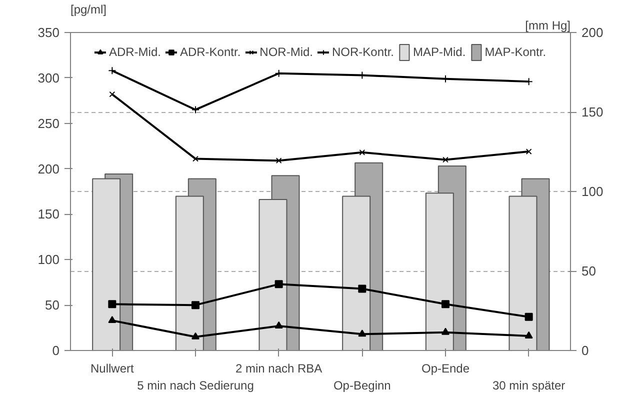 The width and height of the screenshot is (634, 414). What do you see at coordinates (363, 52) in the screenshot?
I see `legend-label: NOR-Kontr.` at bounding box center [363, 52].